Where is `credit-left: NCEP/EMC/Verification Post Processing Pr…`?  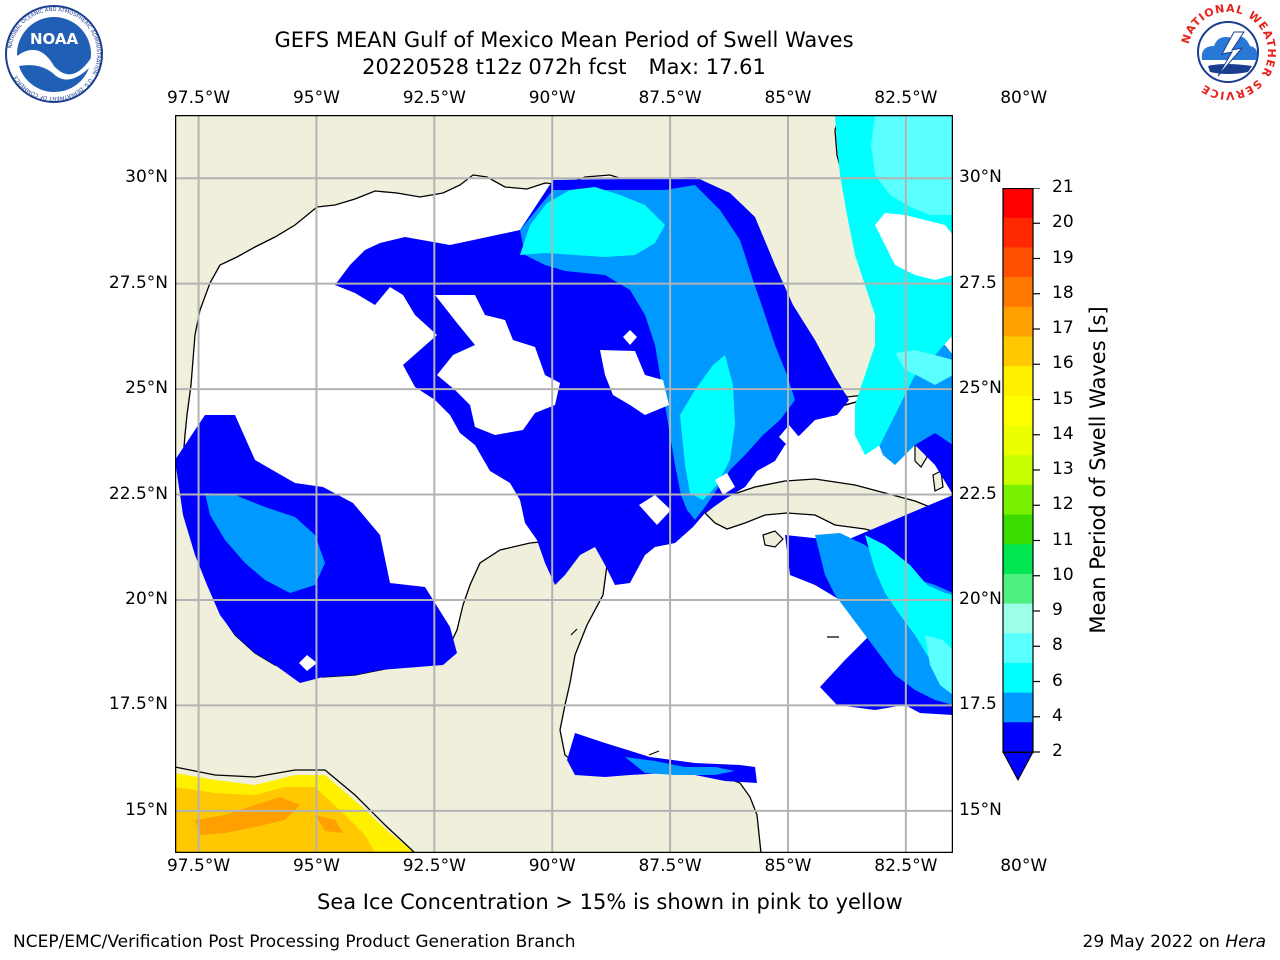 credit-left: NCEP/EMC/Verification Post Processing Pr… is located at coordinates (294, 942).